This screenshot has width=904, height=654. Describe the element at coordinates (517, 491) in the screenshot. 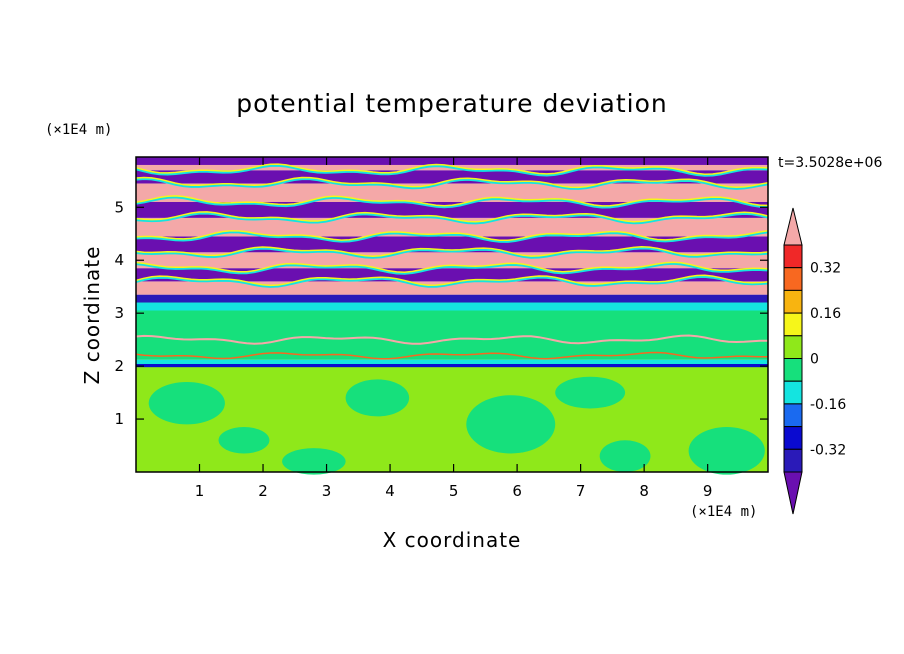

I see `x-tick-label: 6` at that location.